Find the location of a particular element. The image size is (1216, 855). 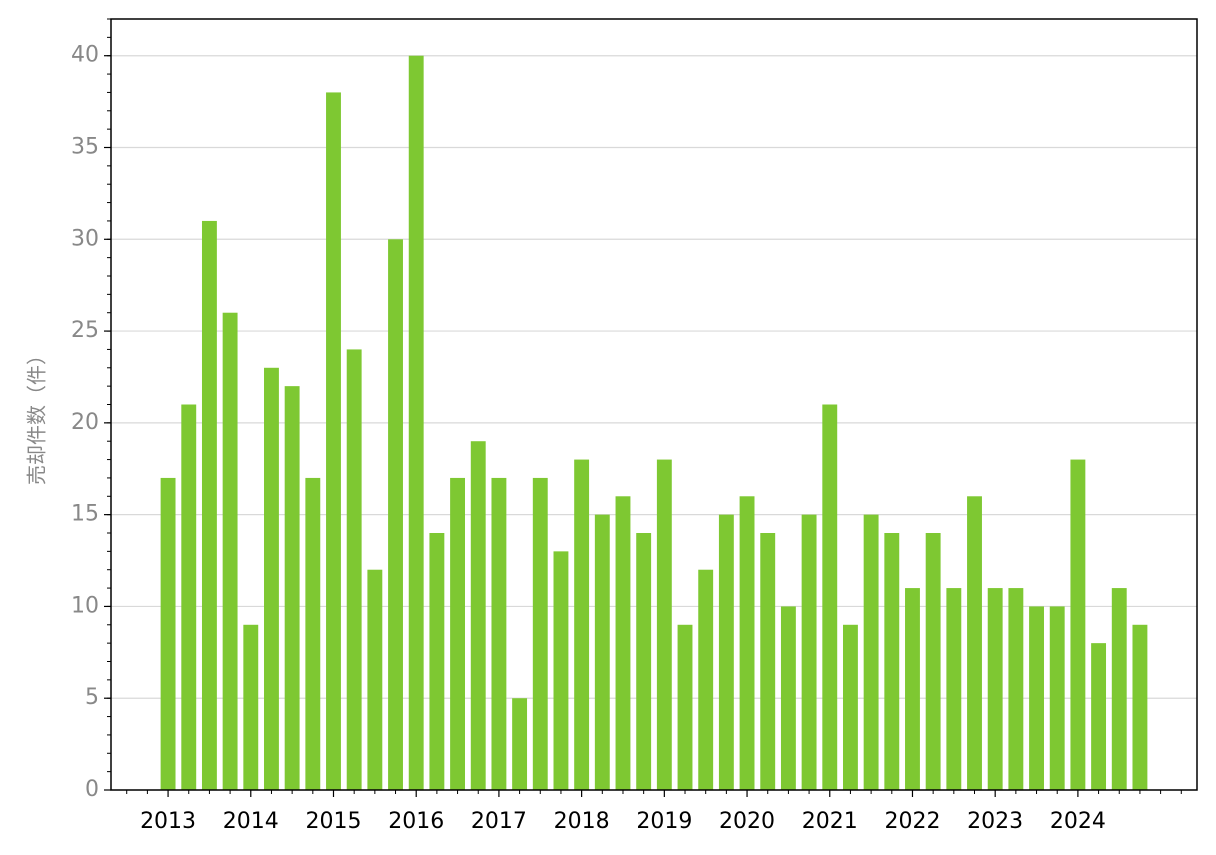

x-tick-label: 2016 is located at coordinates (416, 821).